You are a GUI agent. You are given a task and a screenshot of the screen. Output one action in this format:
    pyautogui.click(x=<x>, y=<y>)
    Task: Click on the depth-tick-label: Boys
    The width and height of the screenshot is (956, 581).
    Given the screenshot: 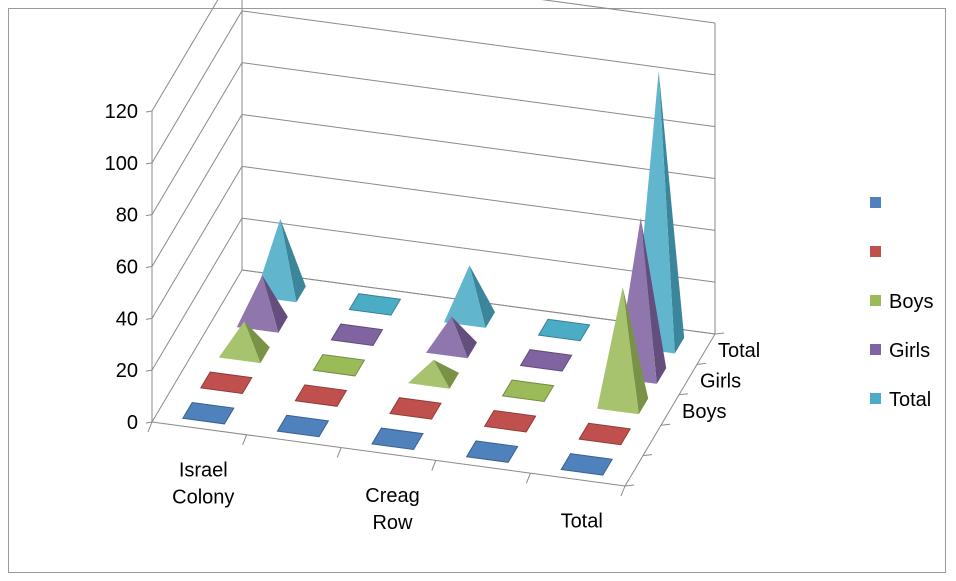 What is the action you would take?
    pyautogui.click(x=704, y=412)
    